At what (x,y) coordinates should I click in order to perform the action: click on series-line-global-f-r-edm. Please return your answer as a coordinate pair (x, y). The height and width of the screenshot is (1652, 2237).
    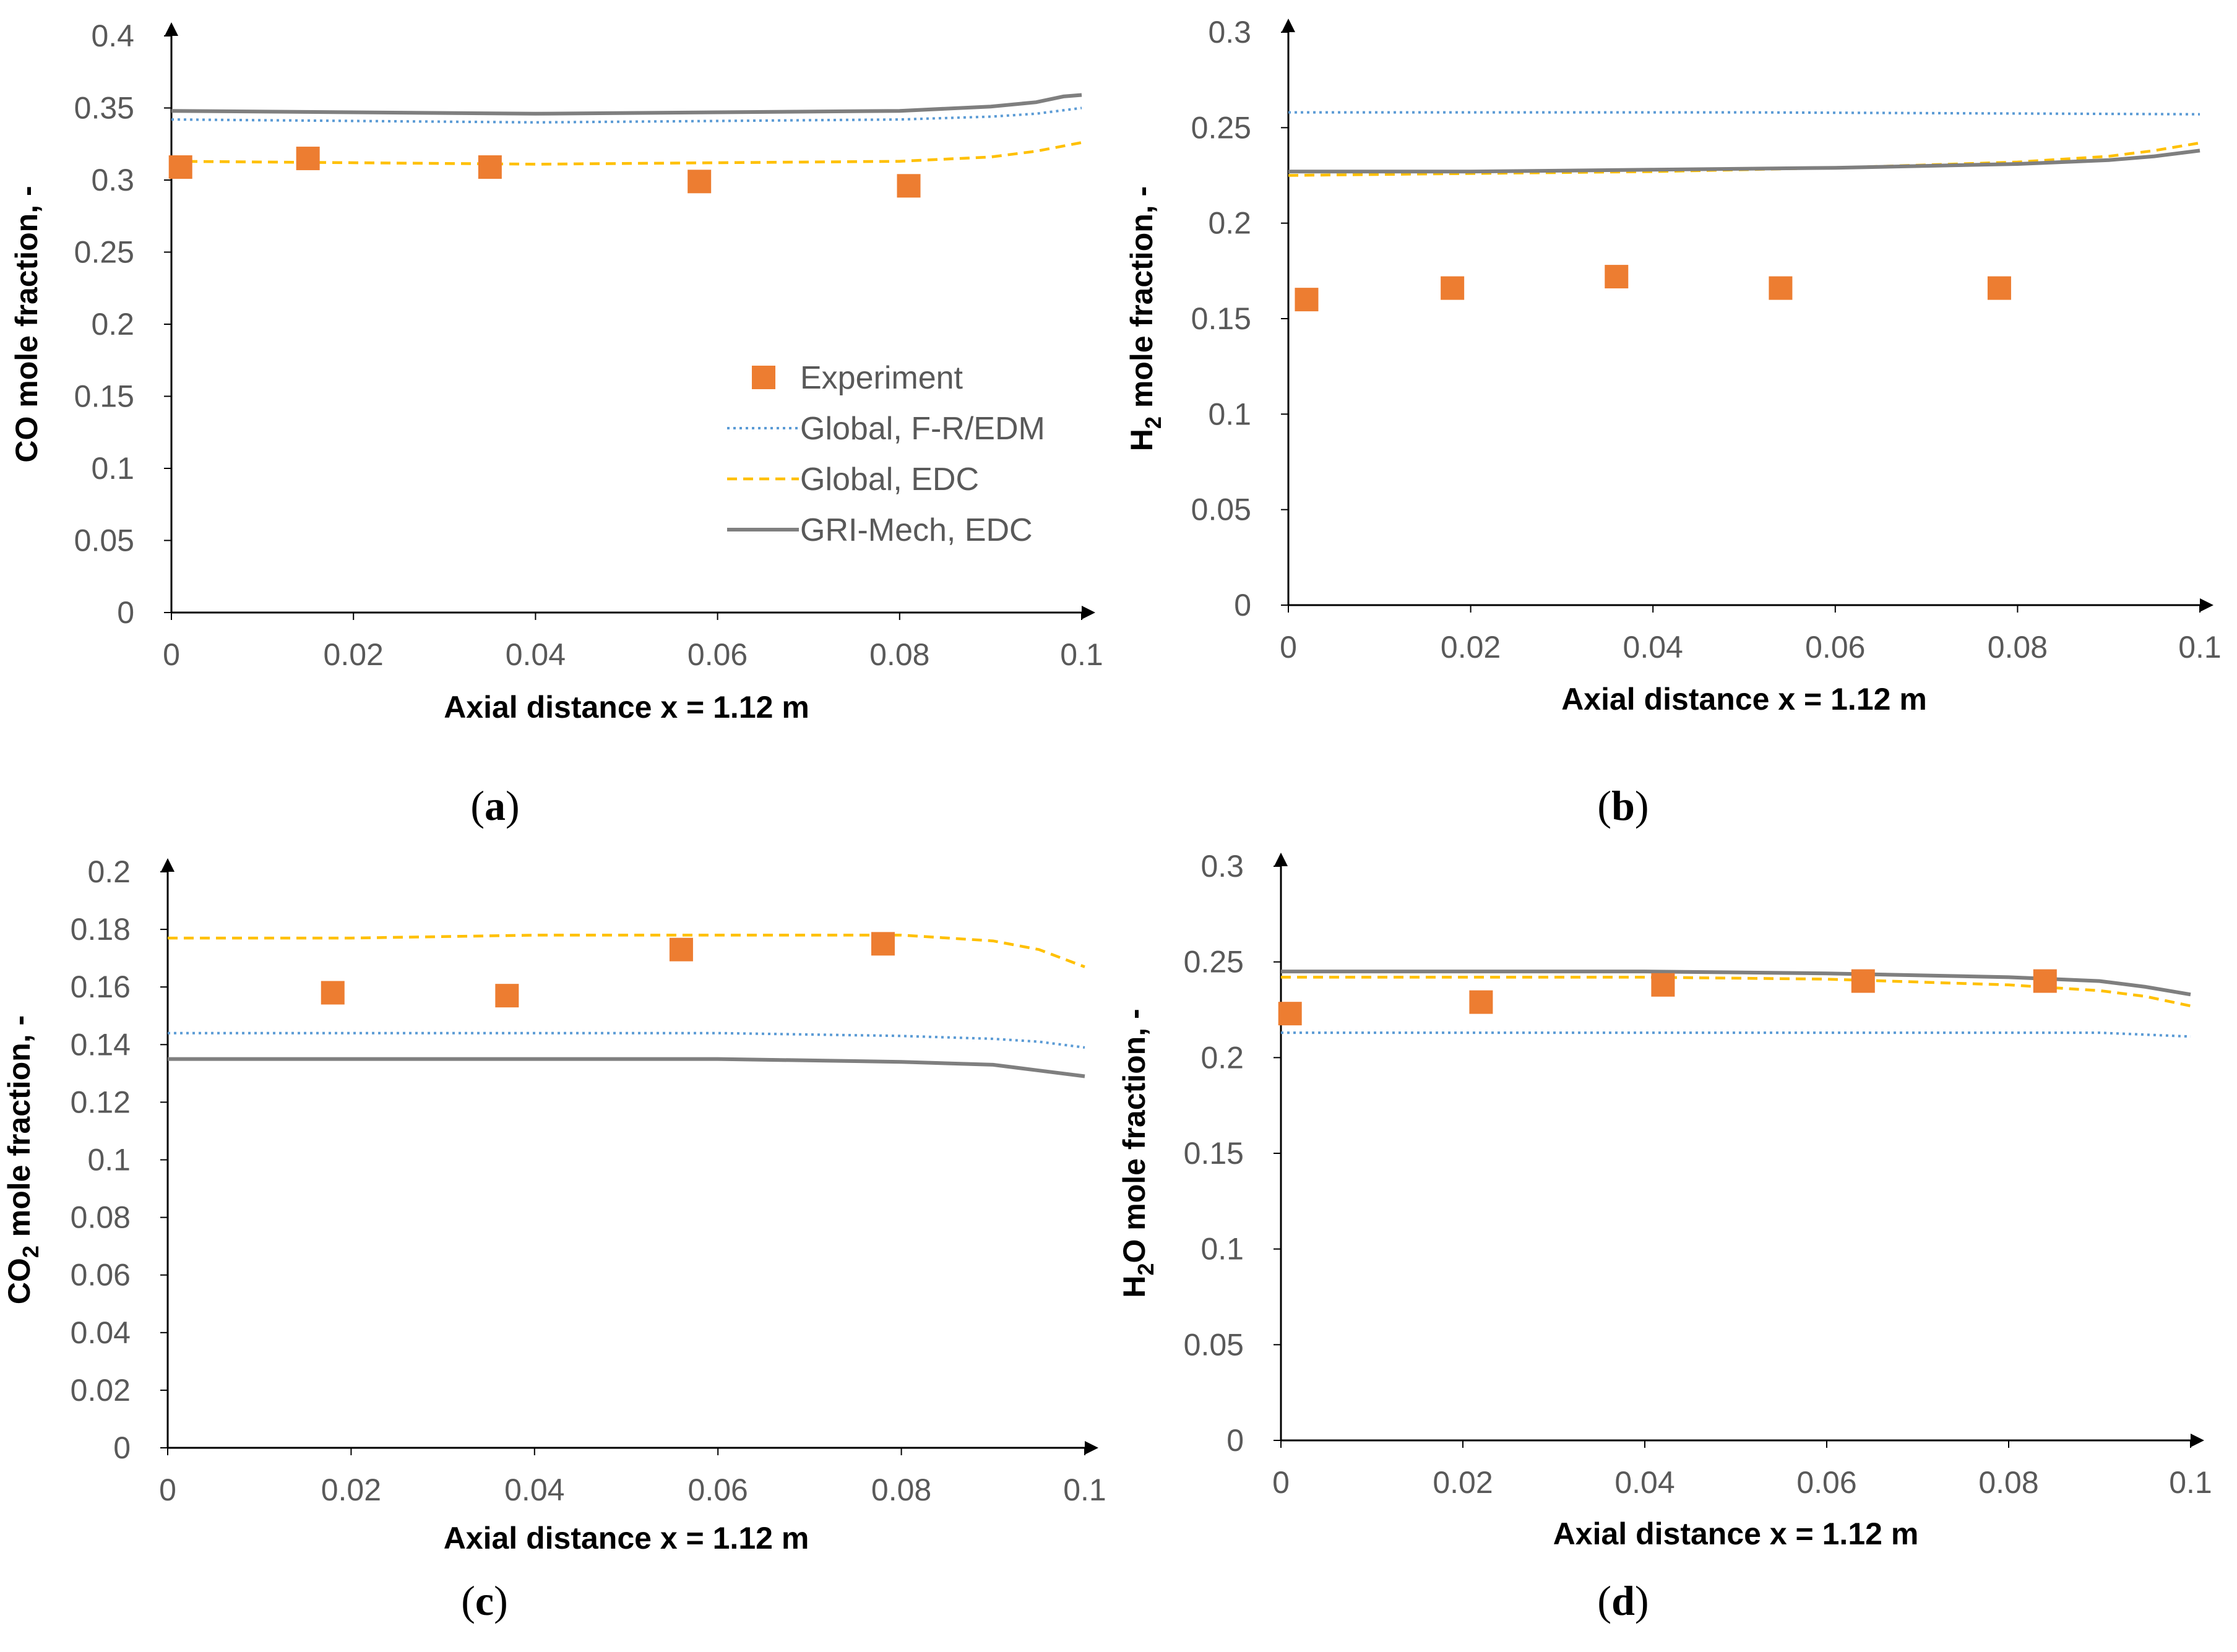
    Looking at the image, I should click on (1736, 1034).